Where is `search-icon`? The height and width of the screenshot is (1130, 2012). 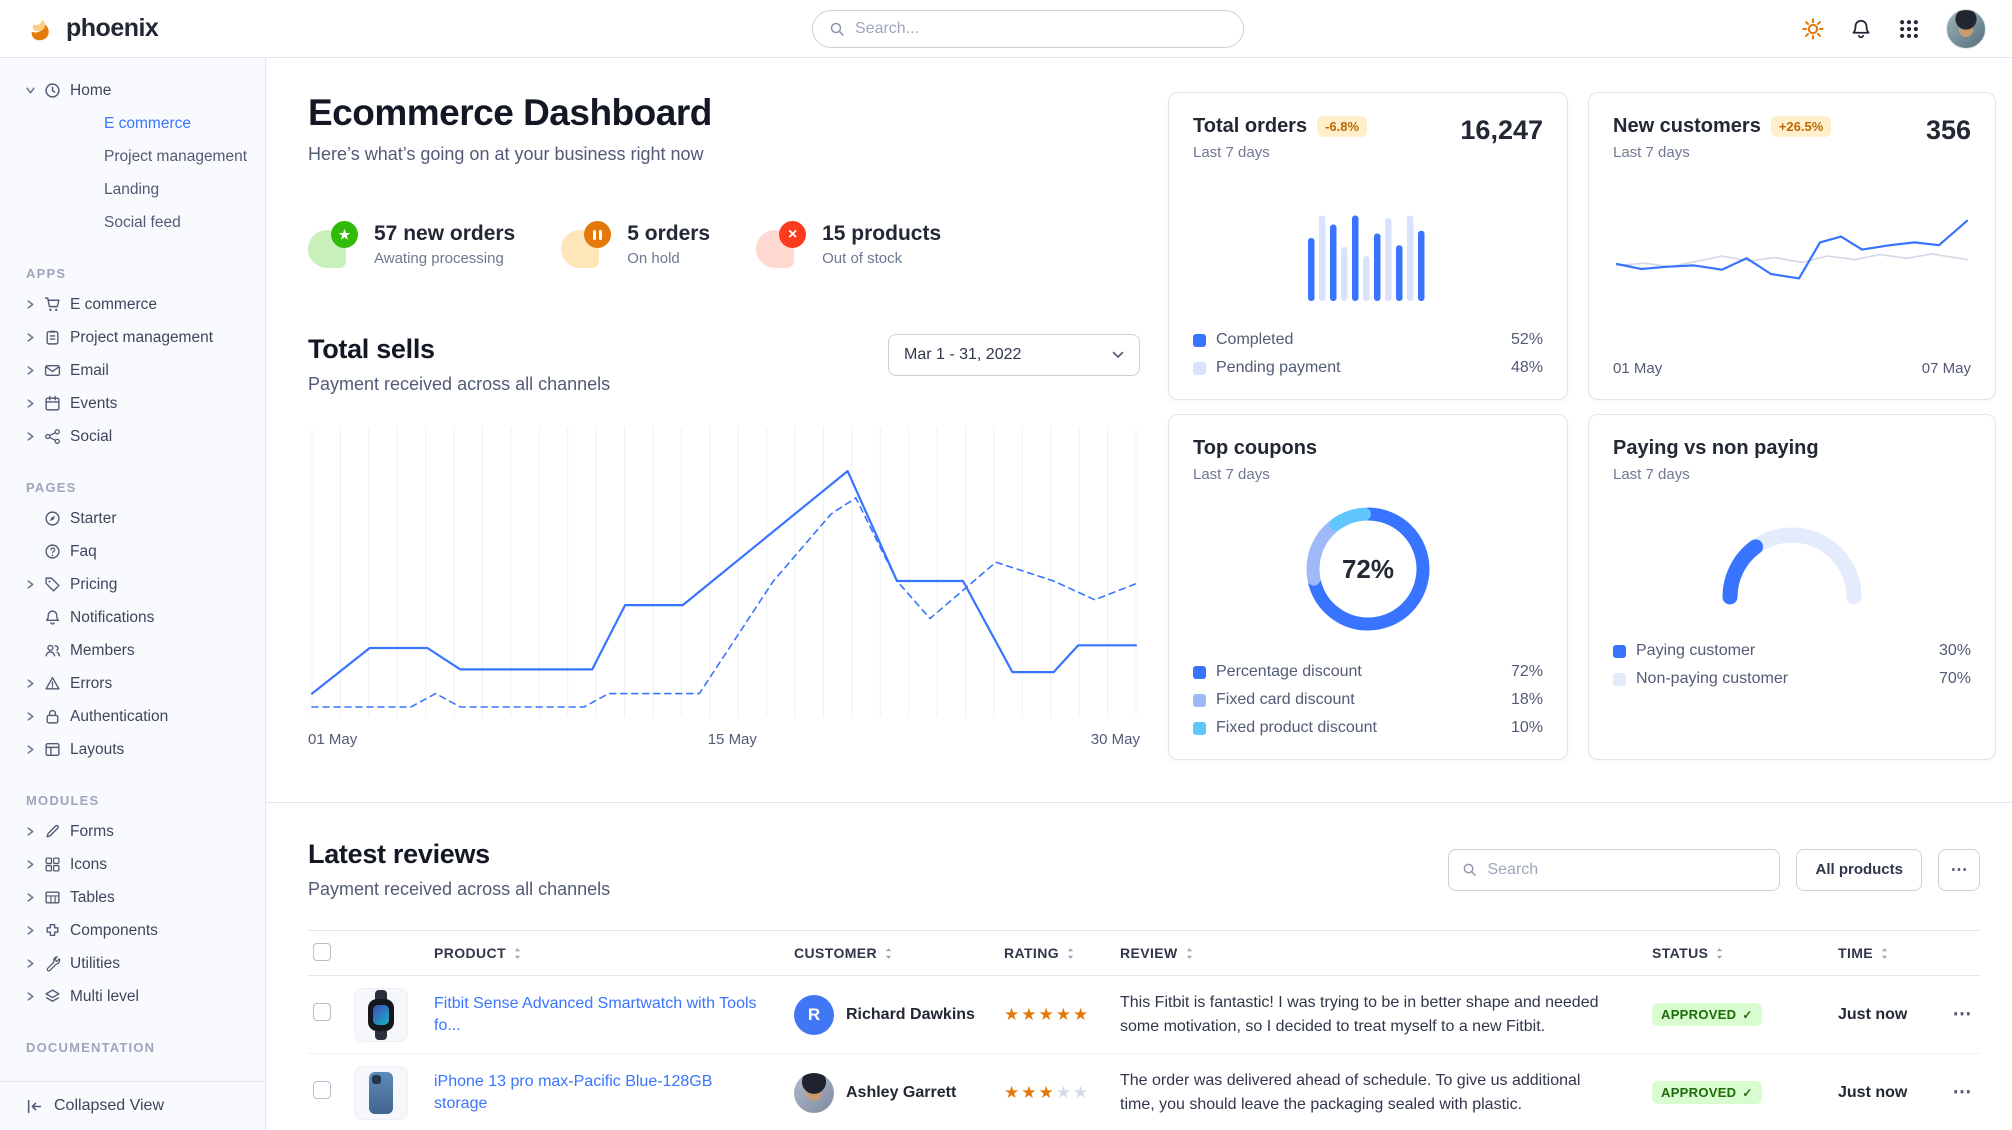
search-icon is located at coordinates (1469, 869).